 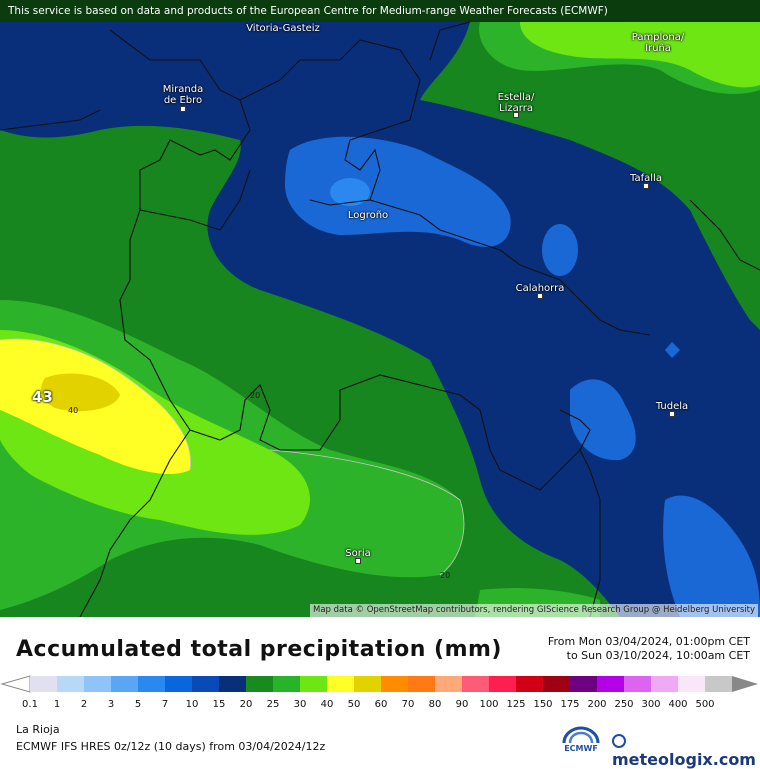 I want to click on scale-tick-label: 10, so click(x=192, y=704).